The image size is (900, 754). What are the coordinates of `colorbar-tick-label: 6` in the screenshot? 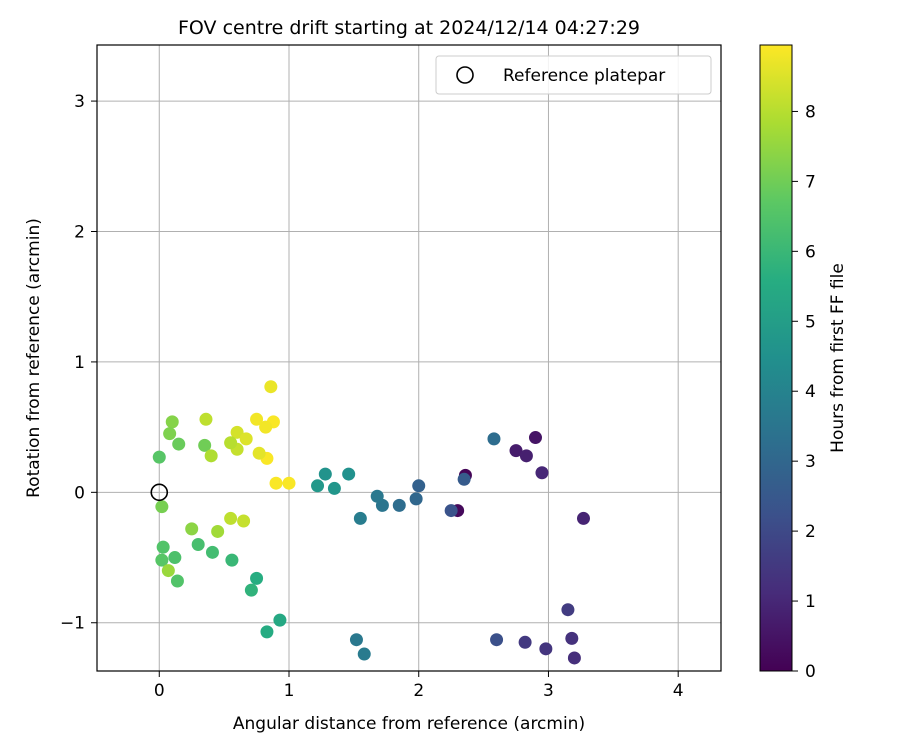 It's located at (810, 252).